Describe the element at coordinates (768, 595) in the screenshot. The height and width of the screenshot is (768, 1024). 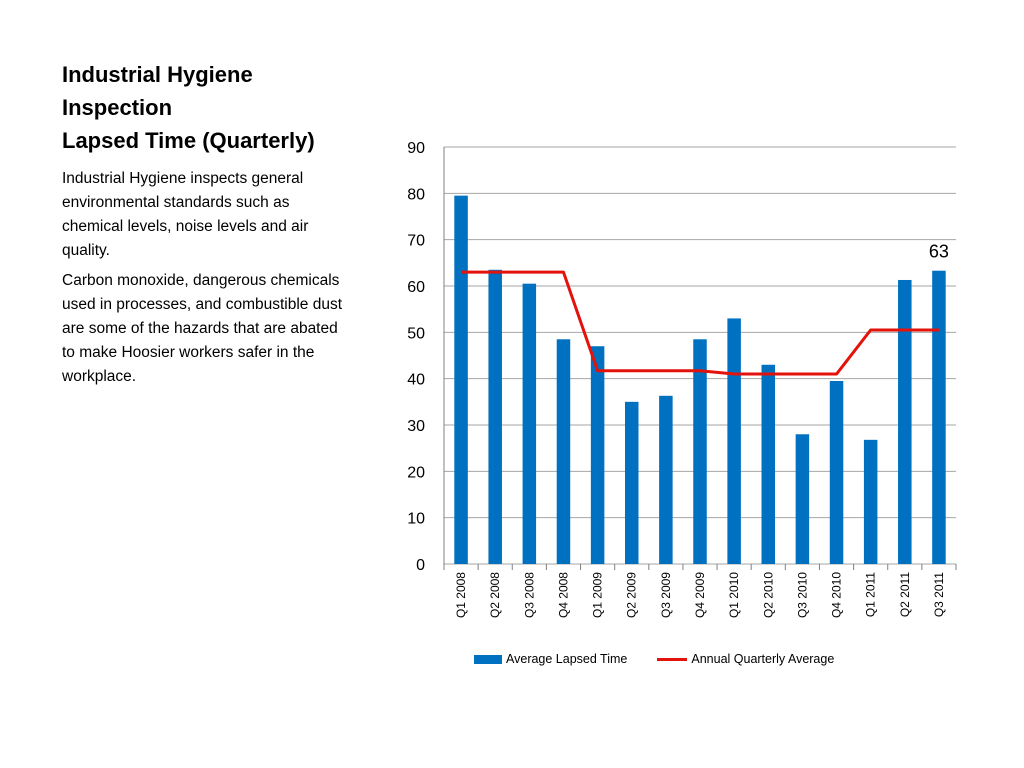
I see `x-tick-label: Q2 2010` at that location.